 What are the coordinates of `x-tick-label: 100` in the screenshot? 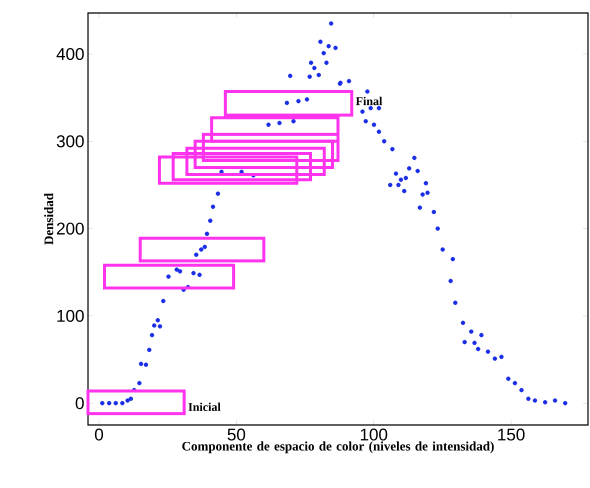 It's located at (374, 434).